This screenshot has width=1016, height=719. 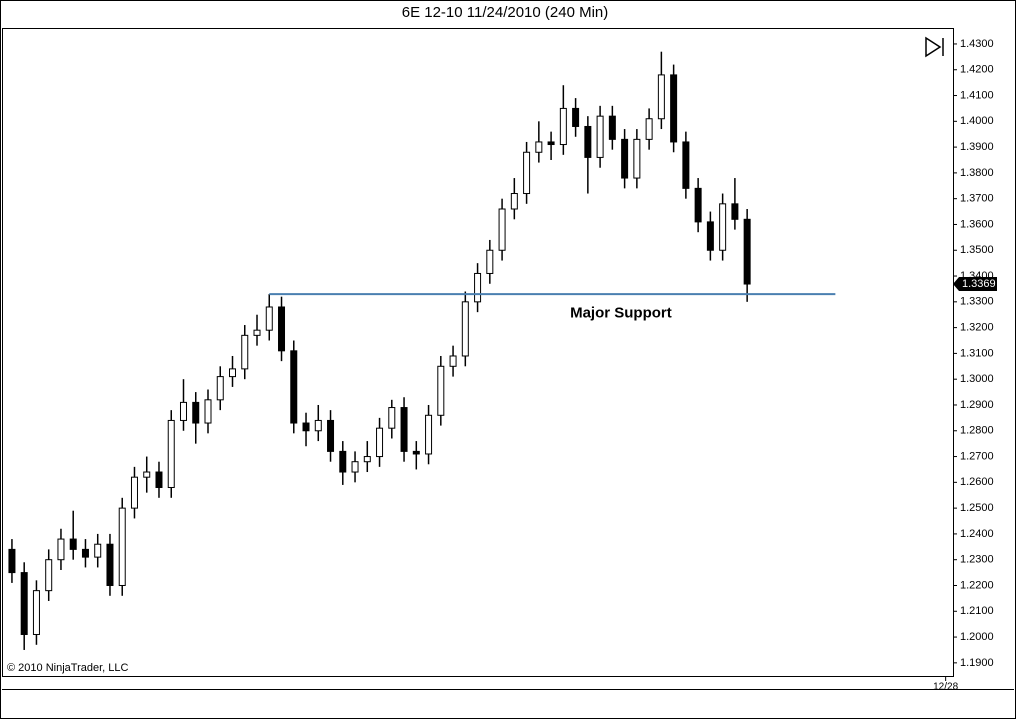 What do you see at coordinates (977, 379) in the screenshot?
I see `y-tick-label: 1.3000` at bounding box center [977, 379].